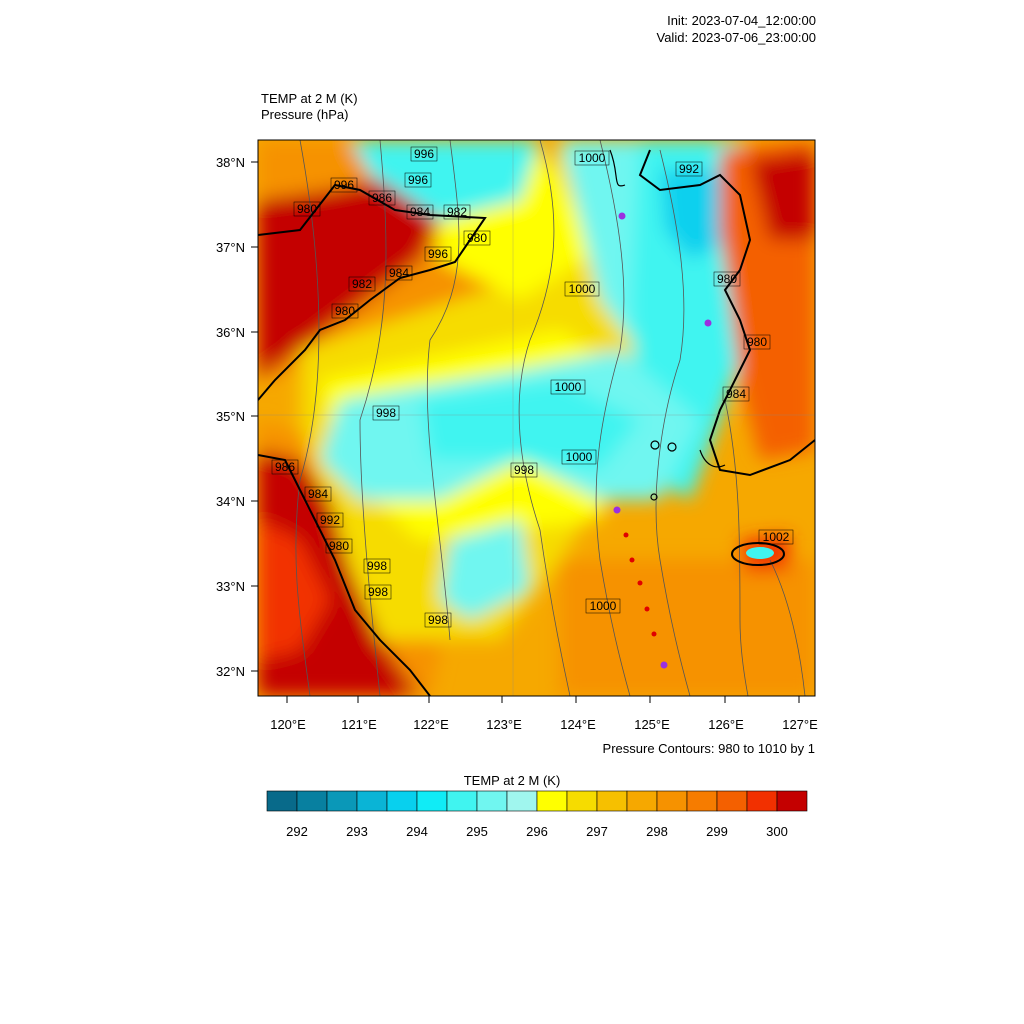 This screenshot has height=1024, width=1024. I want to click on colorbar-tick-label: 299, so click(717, 831).